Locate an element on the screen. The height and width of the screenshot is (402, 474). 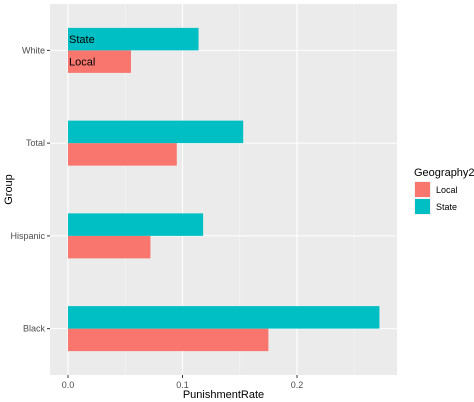
x-tick-label: 0.0 is located at coordinates (68, 385).